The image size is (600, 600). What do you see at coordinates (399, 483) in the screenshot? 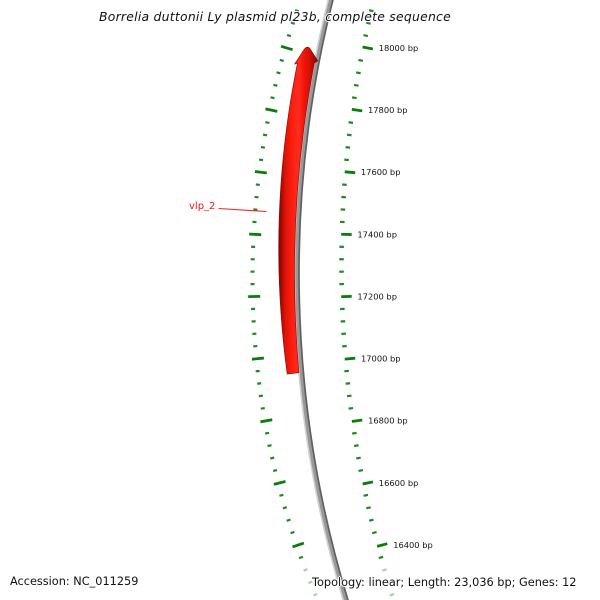
I see `tick-label: 16600 bp` at bounding box center [399, 483].